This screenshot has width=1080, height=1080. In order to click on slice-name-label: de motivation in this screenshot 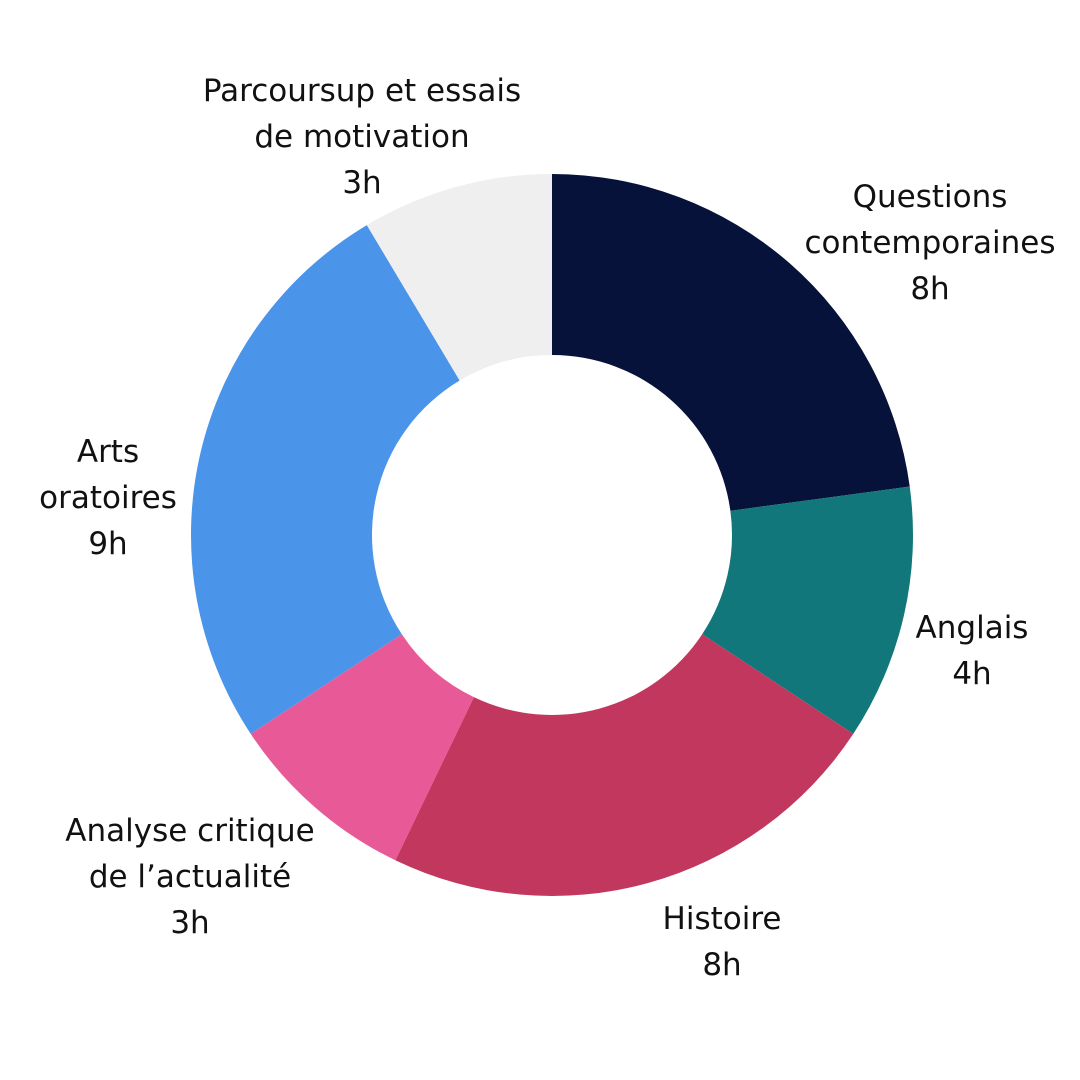, I will do `click(361, 137)`.